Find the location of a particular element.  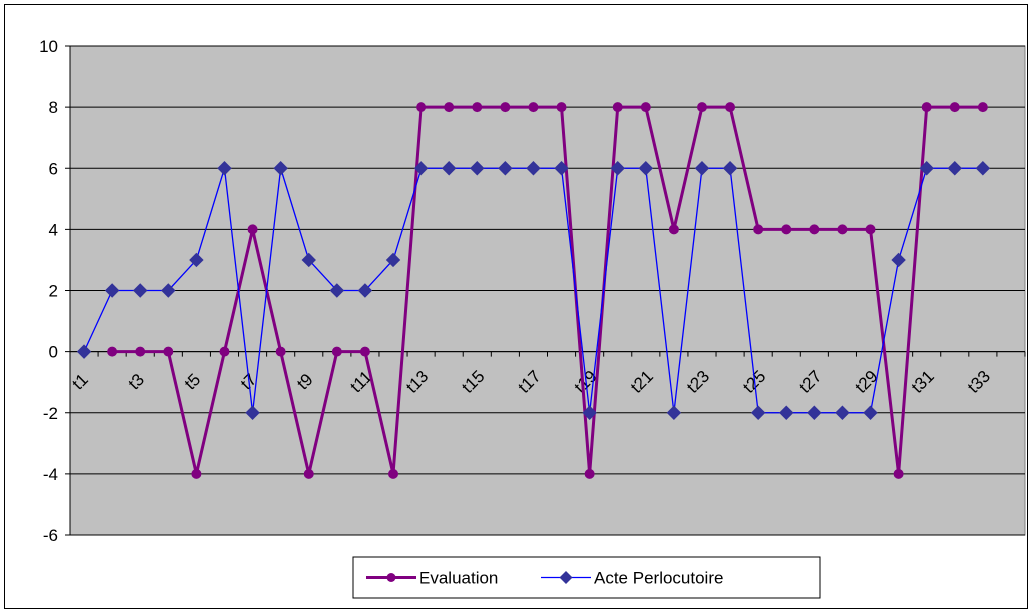

y-tick-label: -2 is located at coordinates (50, 413).